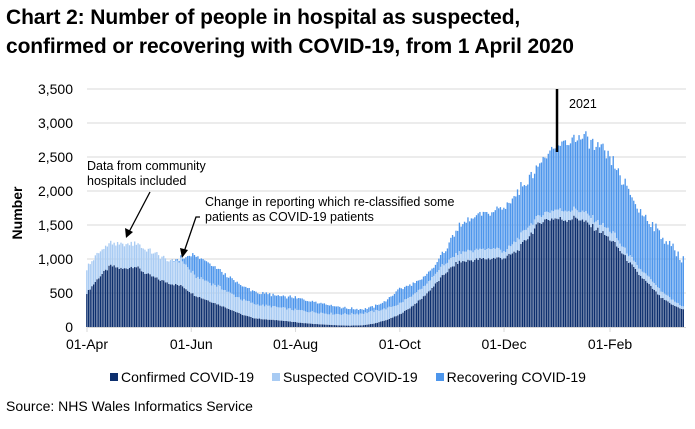 This screenshot has width=695, height=429. I want to click on annotation-community-hospitals: Data from community hospitals included, so click(147, 198).